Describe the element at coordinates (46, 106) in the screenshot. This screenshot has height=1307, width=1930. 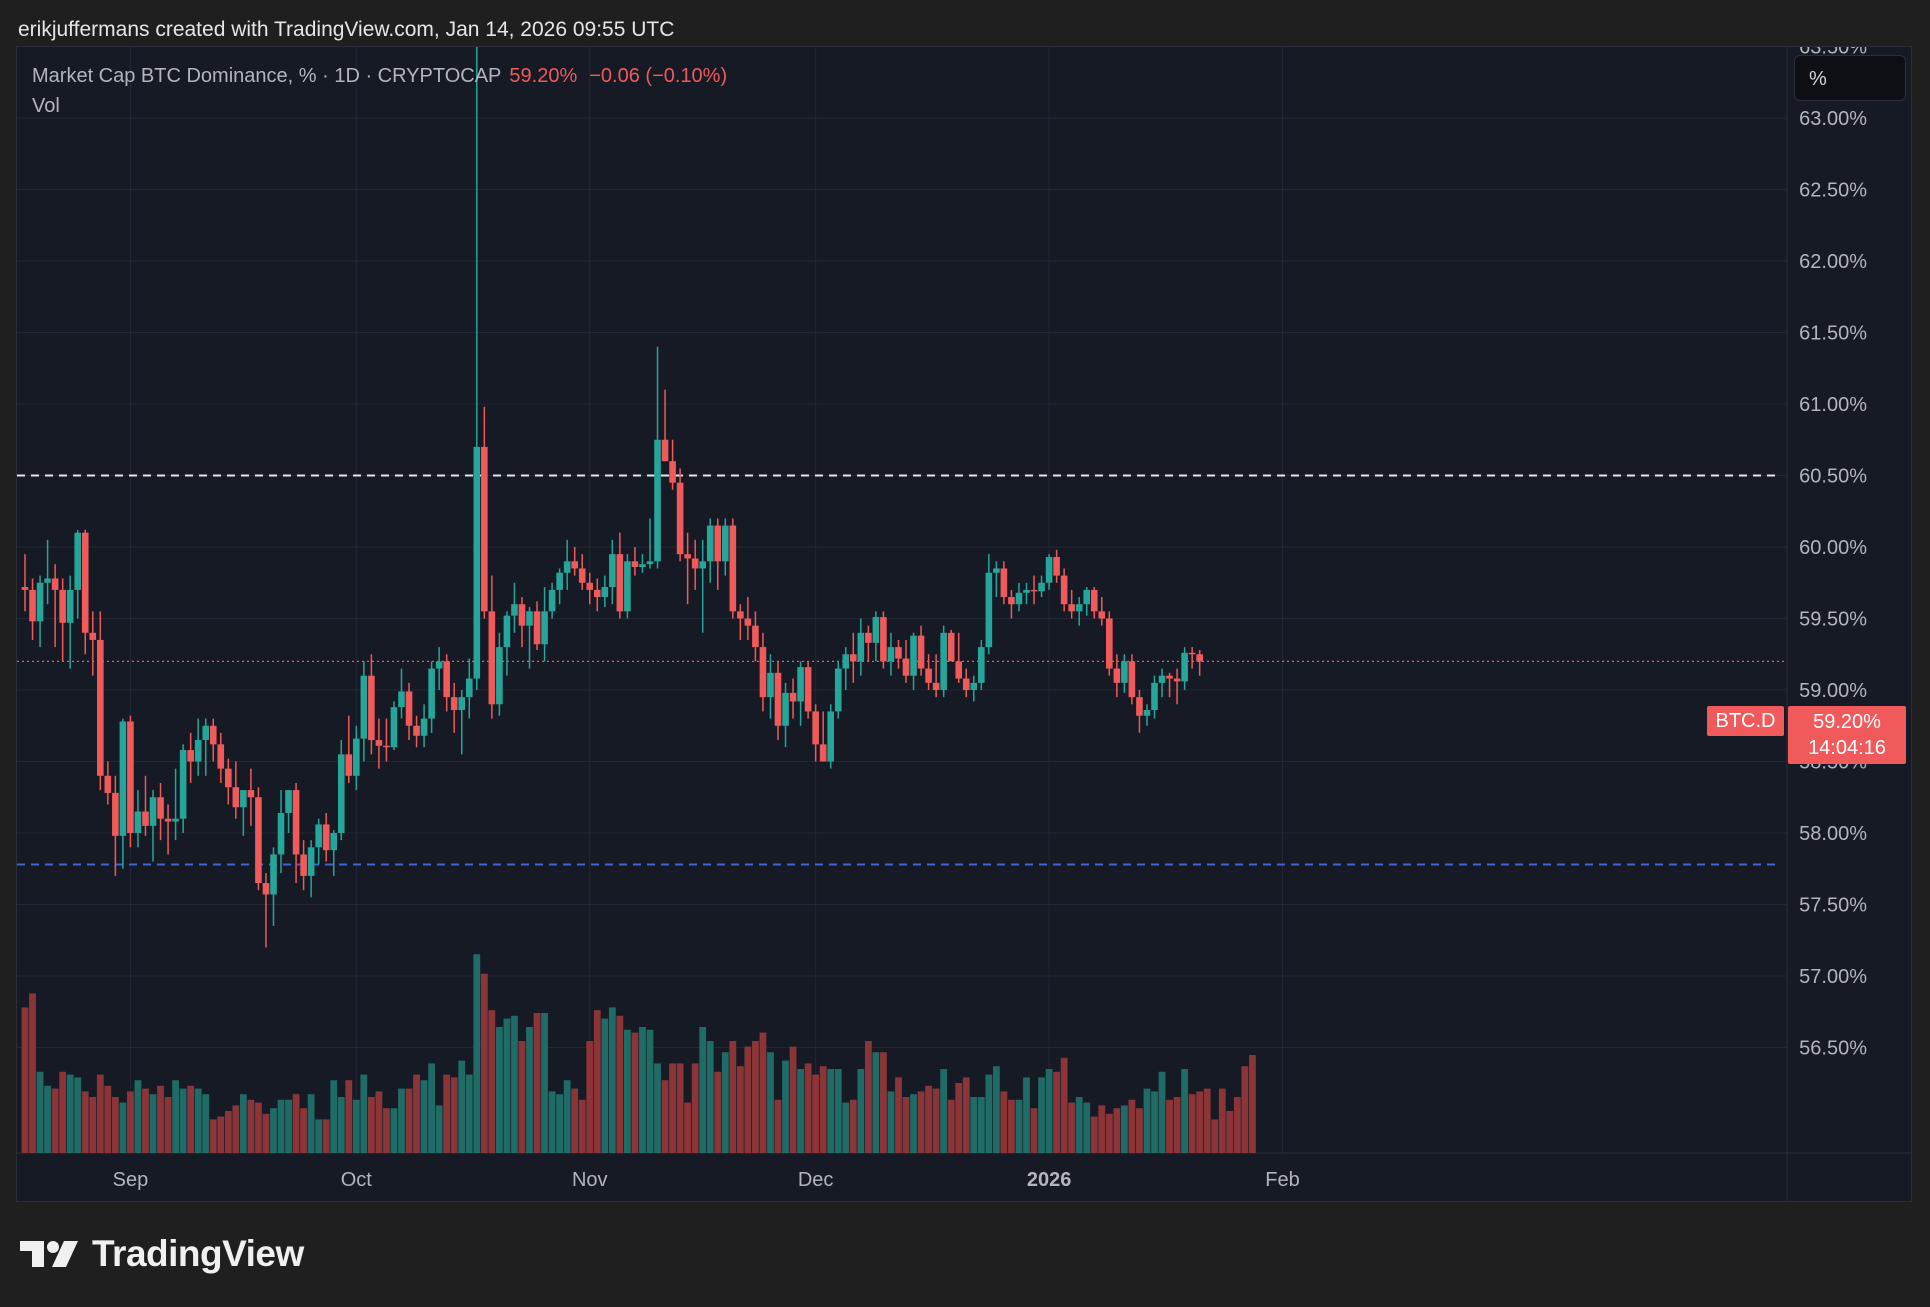
I see `volume-legend: Vol` at that location.